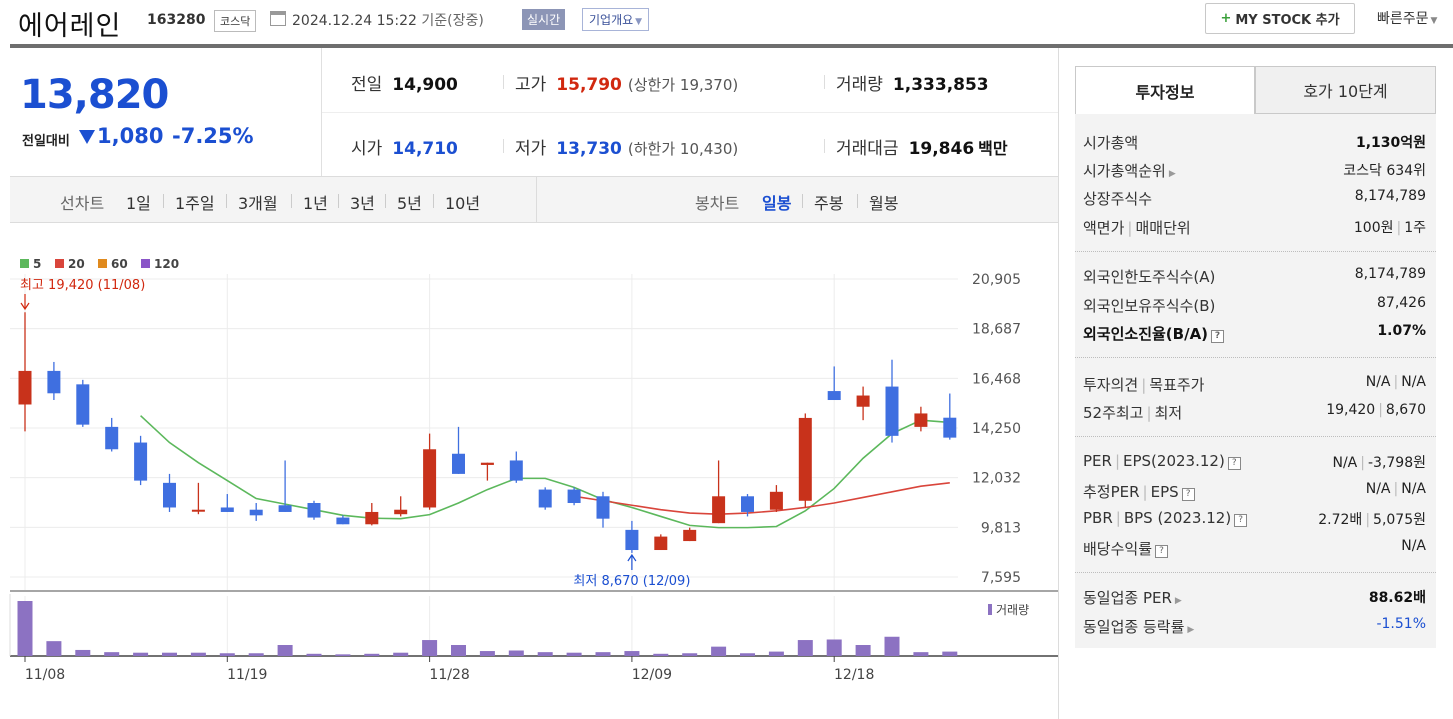 The height and width of the screenshot is (719, 1453). What do you see at coordinates (777, 203) in the screenshot?
I see `candle-daily: 일봉` at bounding box center [777, 203].